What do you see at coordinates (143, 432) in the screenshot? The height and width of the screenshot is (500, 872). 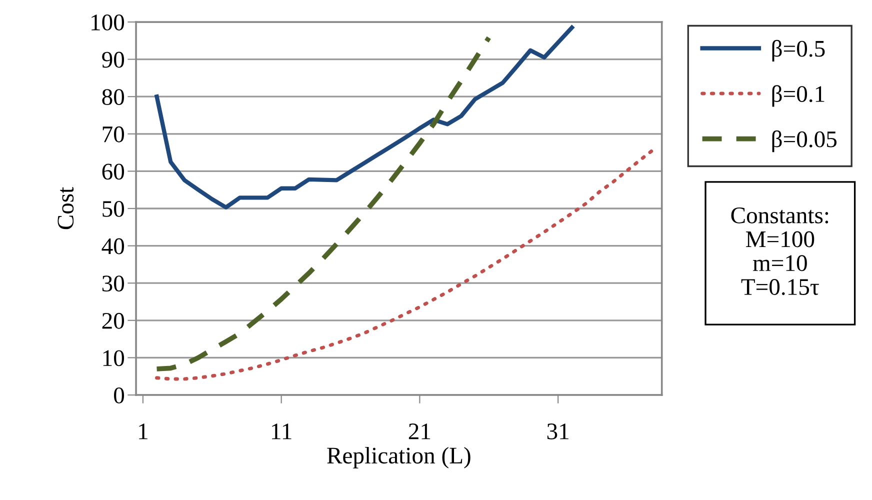 I see `x-tick-label: 1` at bounding box center [143, 432].